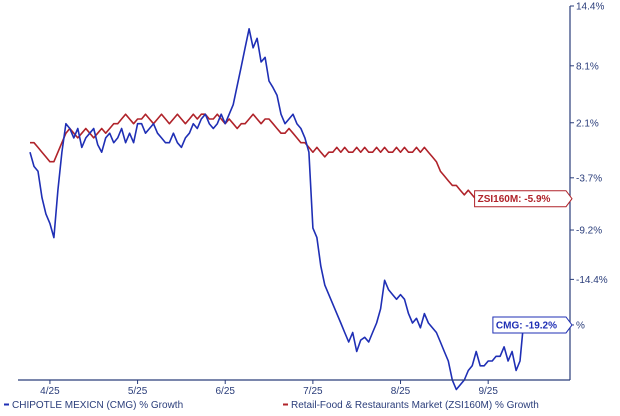  What do you see at coordinates (514, 199) in the screenshot?
I see `end-label-text: ZSI160M: -5.9%` at bounding box center [514, 199].